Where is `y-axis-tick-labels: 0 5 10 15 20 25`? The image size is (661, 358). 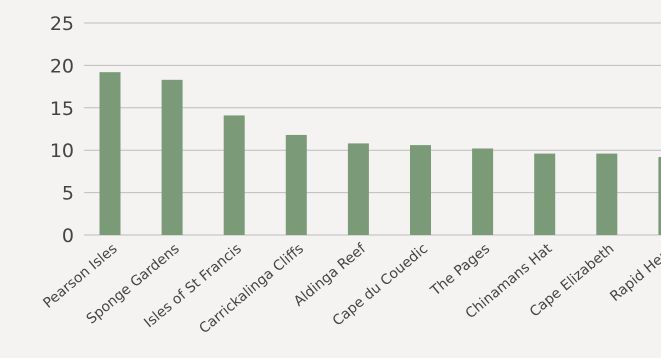
y-axis-tick-labels: 0 5 10 15 20 25 is located at coordinates (62, 130).